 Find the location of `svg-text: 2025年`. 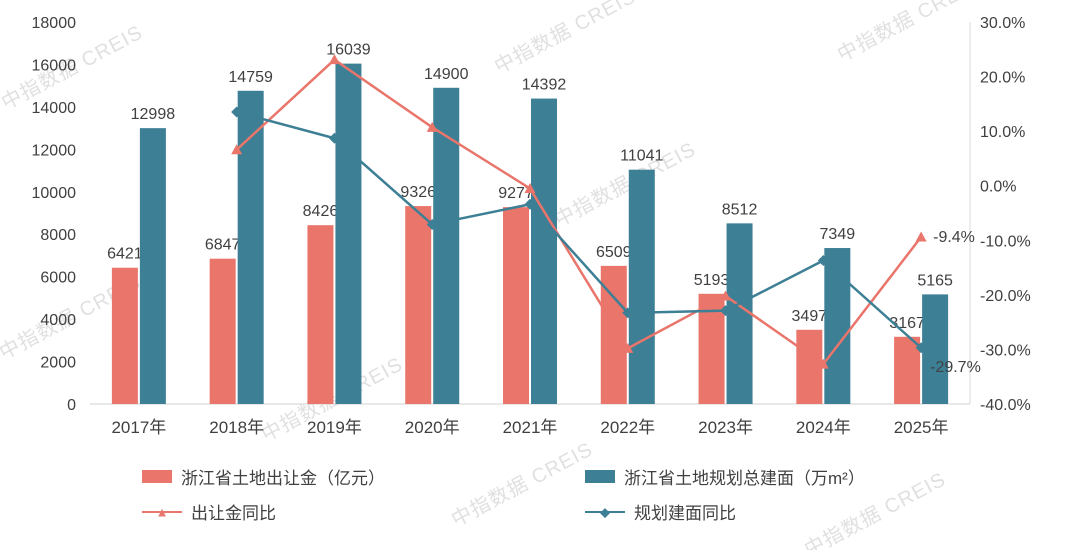

svg-text: 2025年 is located at coordinates (921, 427).